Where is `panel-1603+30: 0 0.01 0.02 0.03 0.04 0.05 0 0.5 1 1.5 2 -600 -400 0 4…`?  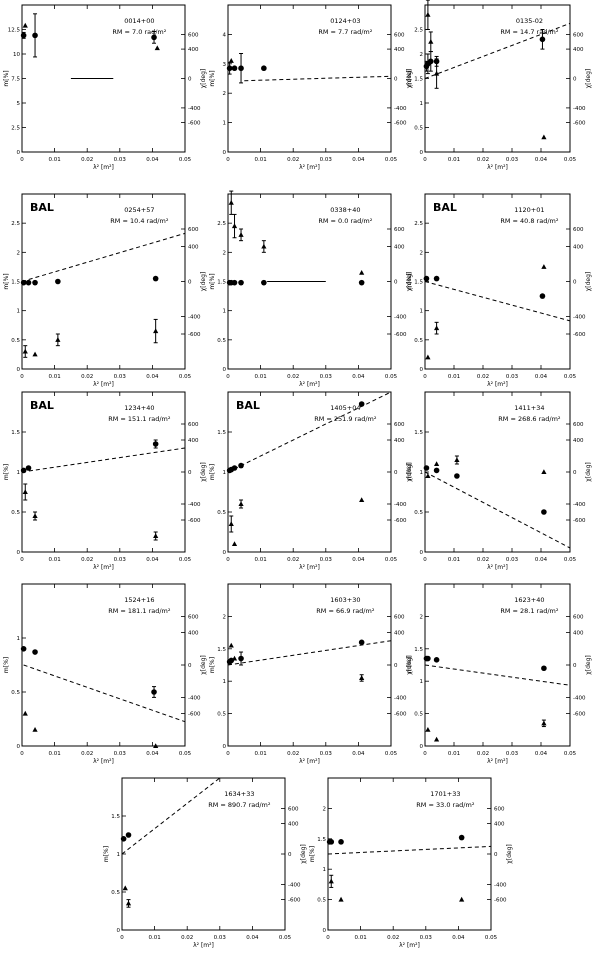
panel-1603+30: 0 0.01 0.02 0.03 0.04 0.05 0 0.5 1 1.5 2 -600 -400 0 4… is located at coordinates (311, 674).